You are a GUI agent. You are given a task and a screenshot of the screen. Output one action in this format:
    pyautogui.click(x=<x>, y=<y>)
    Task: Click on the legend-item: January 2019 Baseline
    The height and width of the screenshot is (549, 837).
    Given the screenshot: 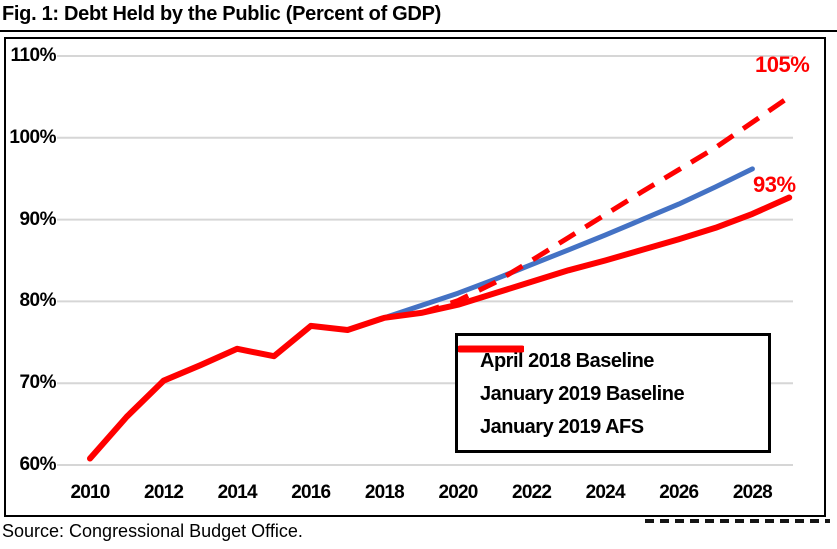 What is the action you would take?
    pyautogui.click(x=608, y=376)
    